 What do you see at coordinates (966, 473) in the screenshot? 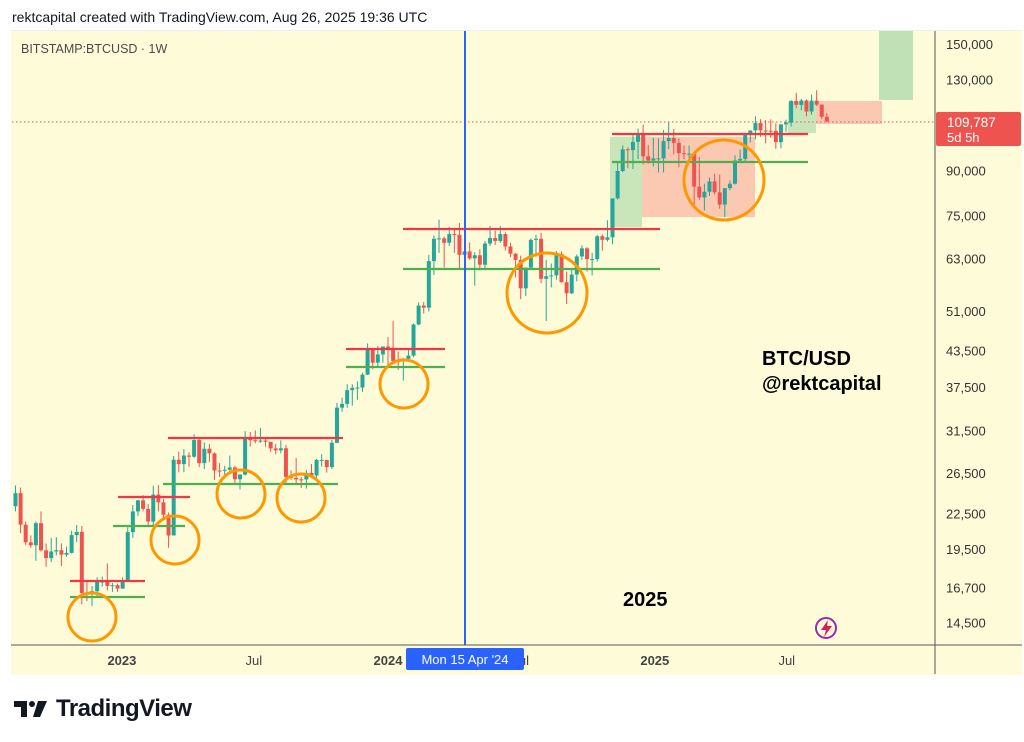
I see `y-tick-label: 26,500` at bounding box center [966, 473].